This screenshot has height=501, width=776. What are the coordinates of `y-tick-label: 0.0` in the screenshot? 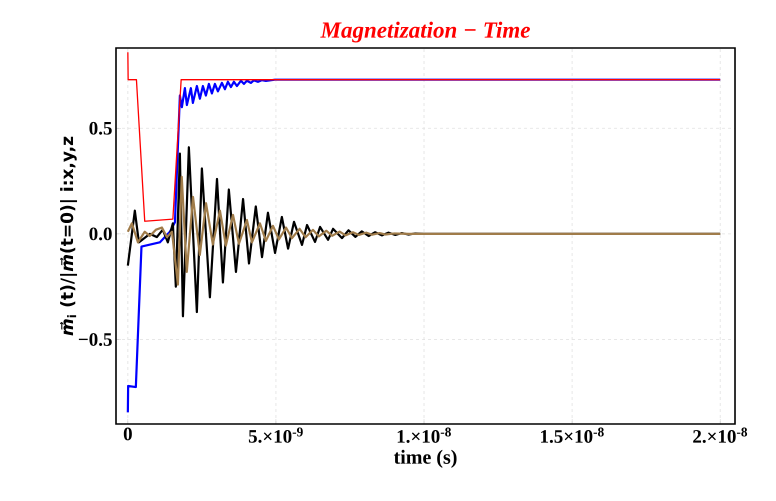 It's located at (100, 233).